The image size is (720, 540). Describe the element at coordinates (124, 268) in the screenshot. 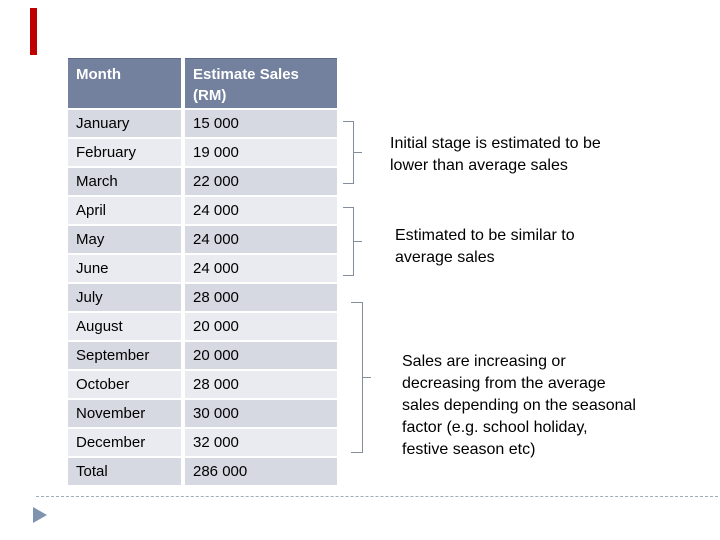

I see `month-cell: June` at that location.